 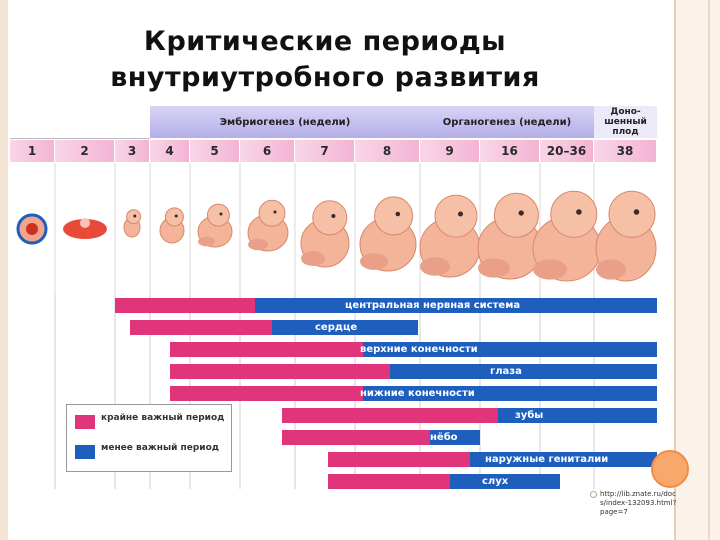 I want to click on slide-right-border, so click(x=697, y=270).